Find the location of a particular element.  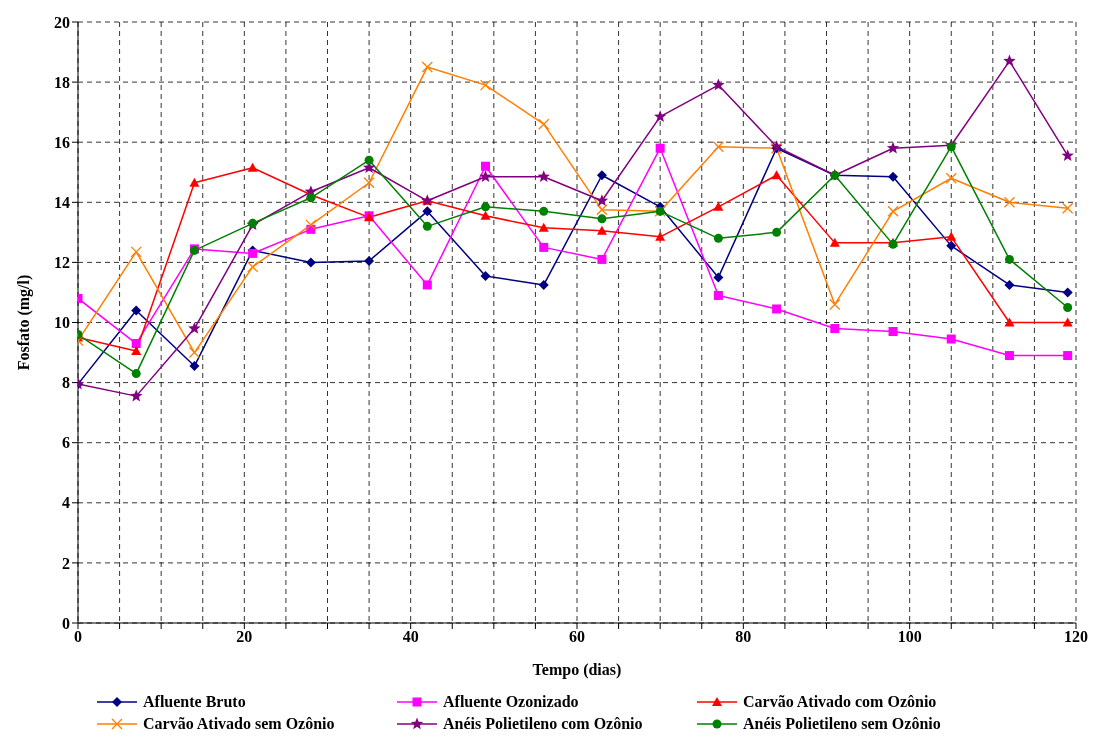

y-tick-label: 14 is located at coordinates (62, 202).